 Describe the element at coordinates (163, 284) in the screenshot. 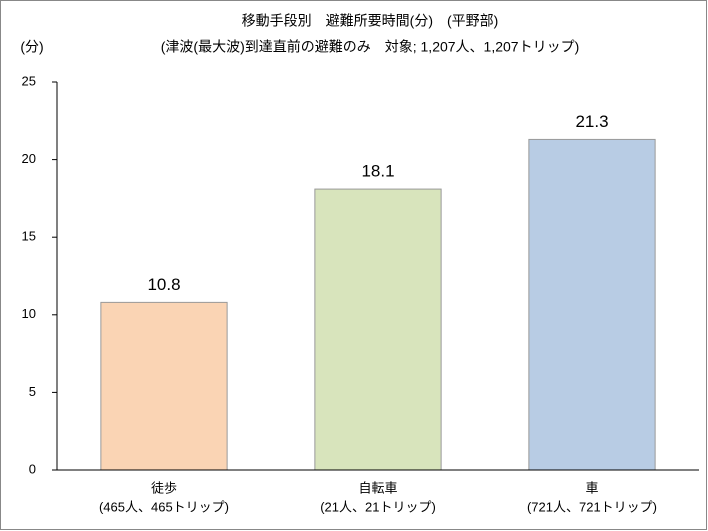

I see `data-label: 10.8` at that location.